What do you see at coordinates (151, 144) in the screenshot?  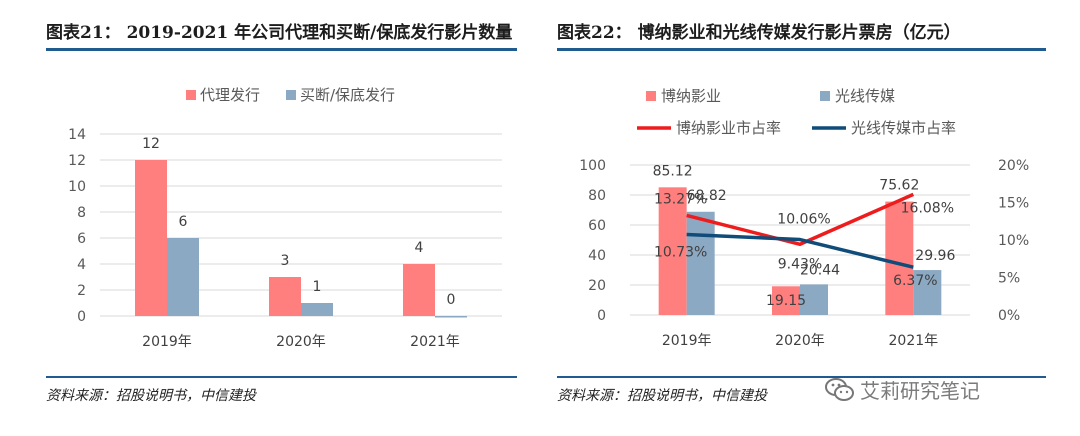 I see `data-label: 12` at bounding box center [151, 144].